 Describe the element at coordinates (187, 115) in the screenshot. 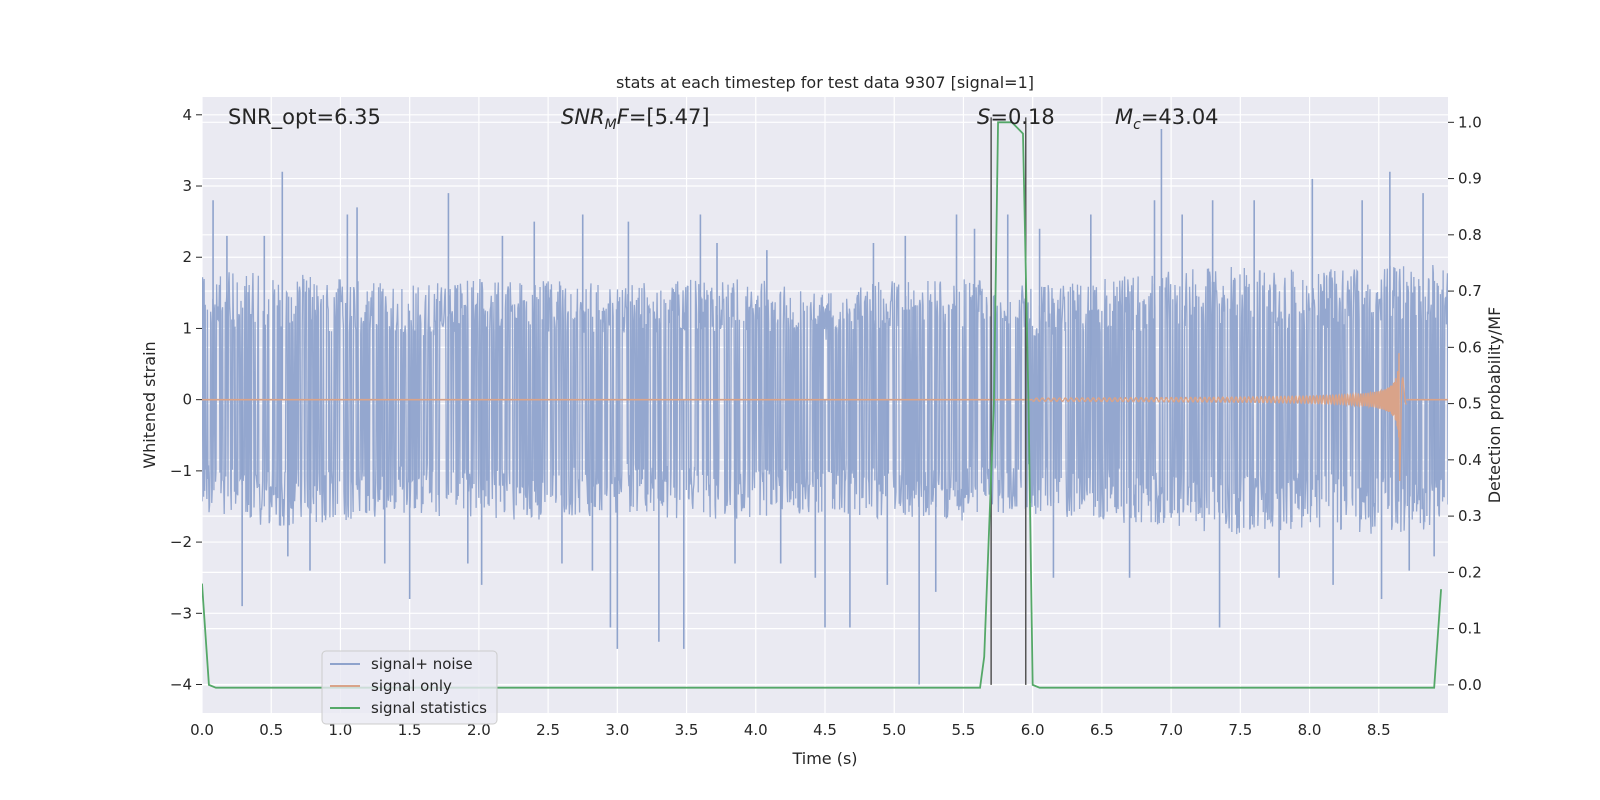

I see `y-tick-label: 4` at that location.